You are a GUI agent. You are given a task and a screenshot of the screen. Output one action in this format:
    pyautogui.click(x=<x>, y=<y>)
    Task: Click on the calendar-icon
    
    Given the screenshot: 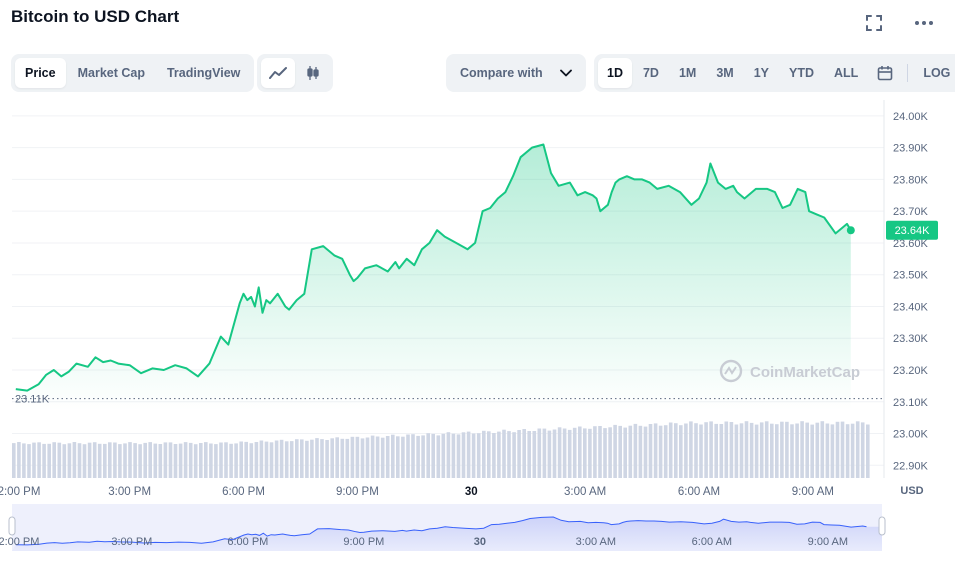 What is the action you would take?
    pyautogui.click(x=885, y=73)
    